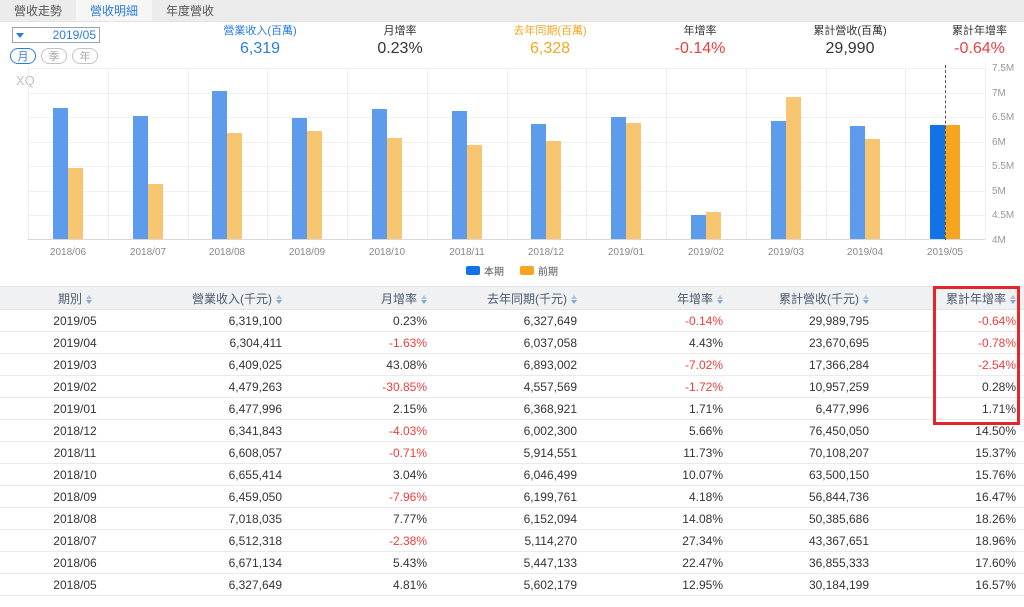 The width and height of the screenshot is (1024, 607). I want to click on x-tick-label: 2019/01, so click(626, 252).